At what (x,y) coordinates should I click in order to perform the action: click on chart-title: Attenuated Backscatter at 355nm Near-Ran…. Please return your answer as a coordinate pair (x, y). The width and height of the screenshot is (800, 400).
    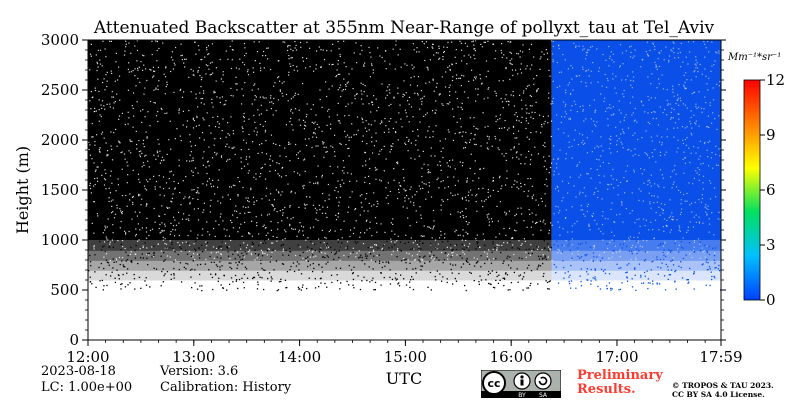
    Looking at the image, I should click on (404, 28).